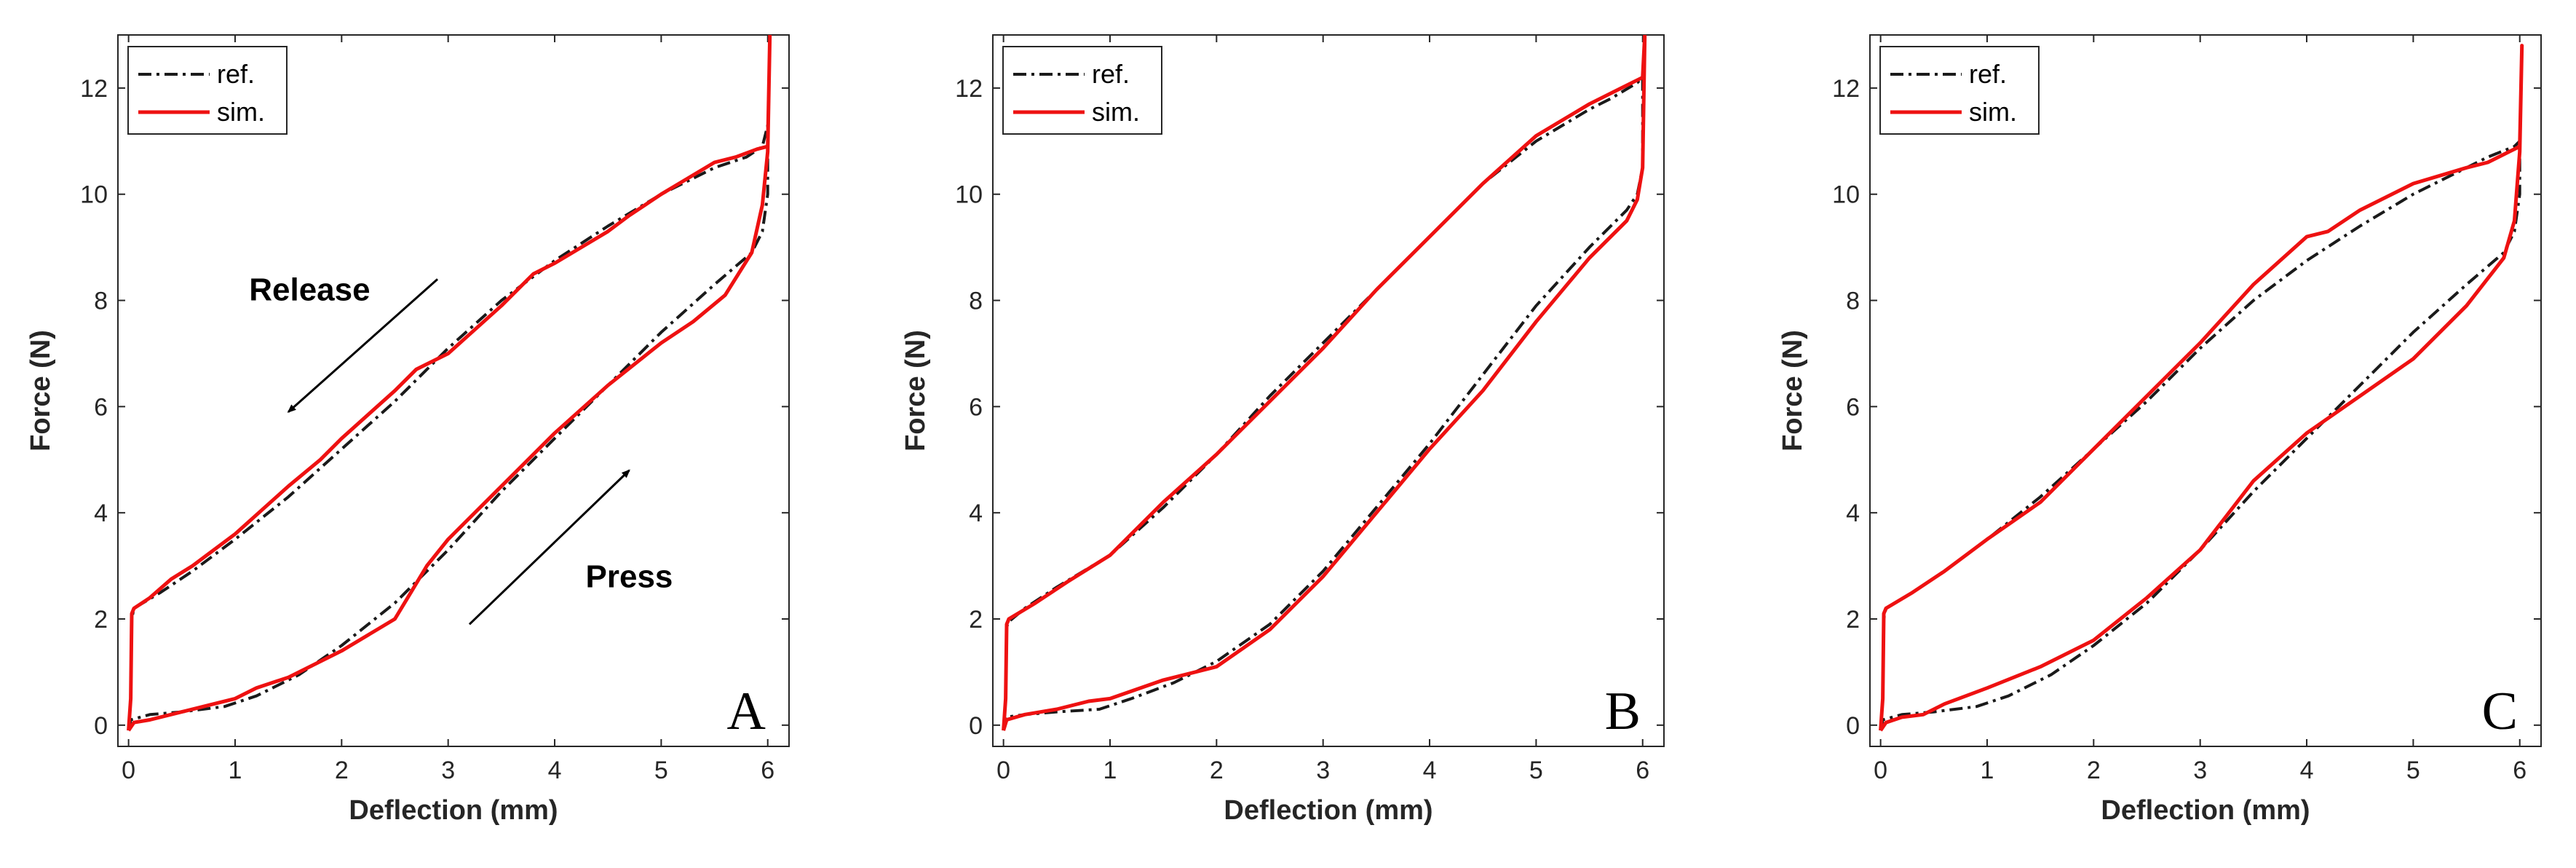  I want to click on panel-letter: C, so click(2500, 711).